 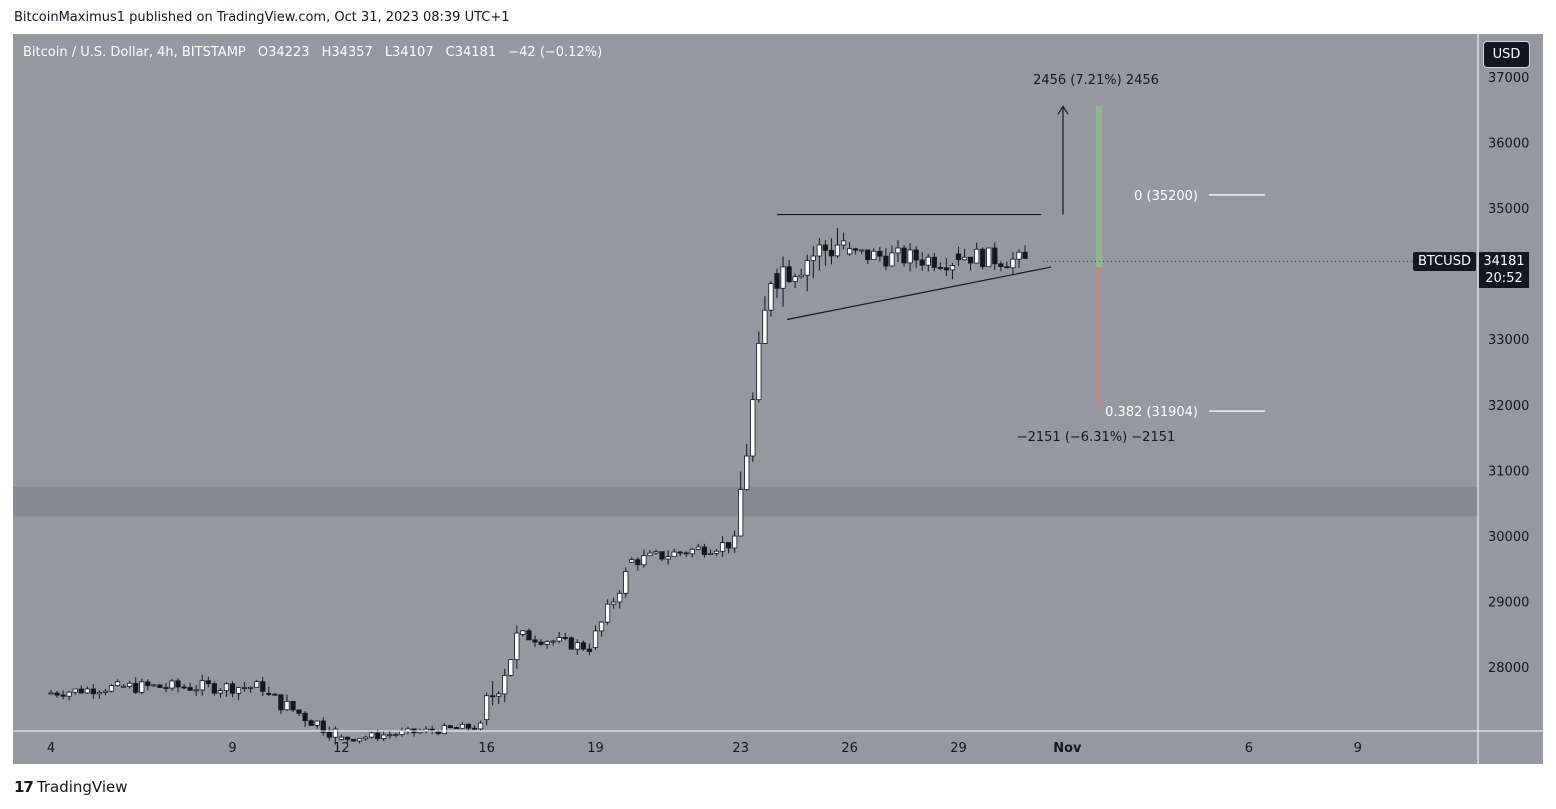 What do you see at coordinates (1096, 80) in the screenshot?
I see `measure-label: 2456 (7.21%) 2456` at bounding box center [1096, 80].